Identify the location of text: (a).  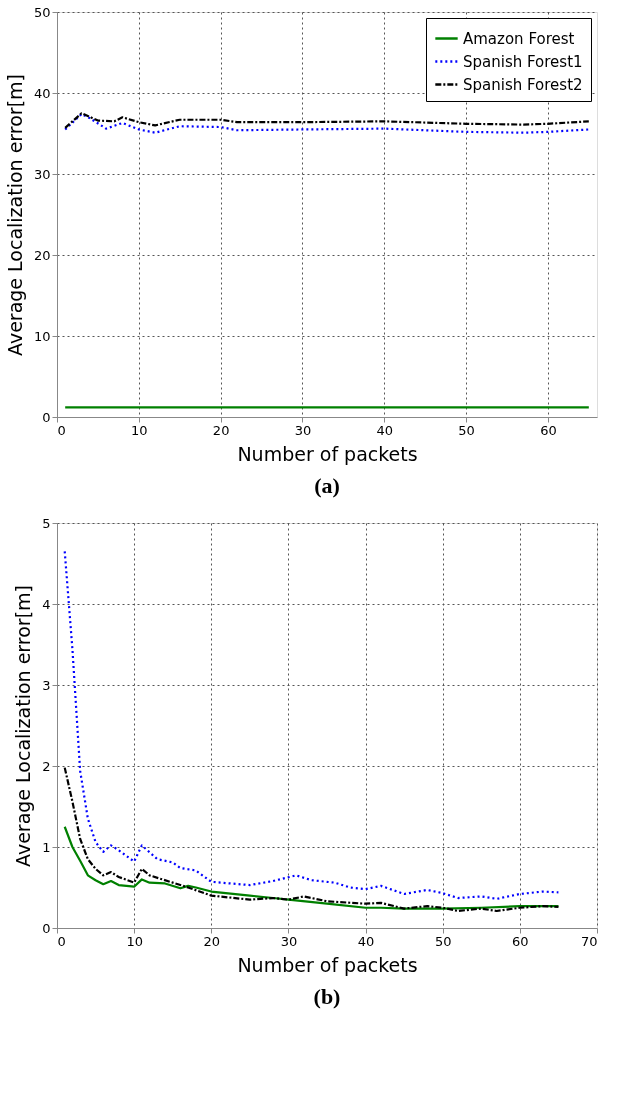
(327, 485).